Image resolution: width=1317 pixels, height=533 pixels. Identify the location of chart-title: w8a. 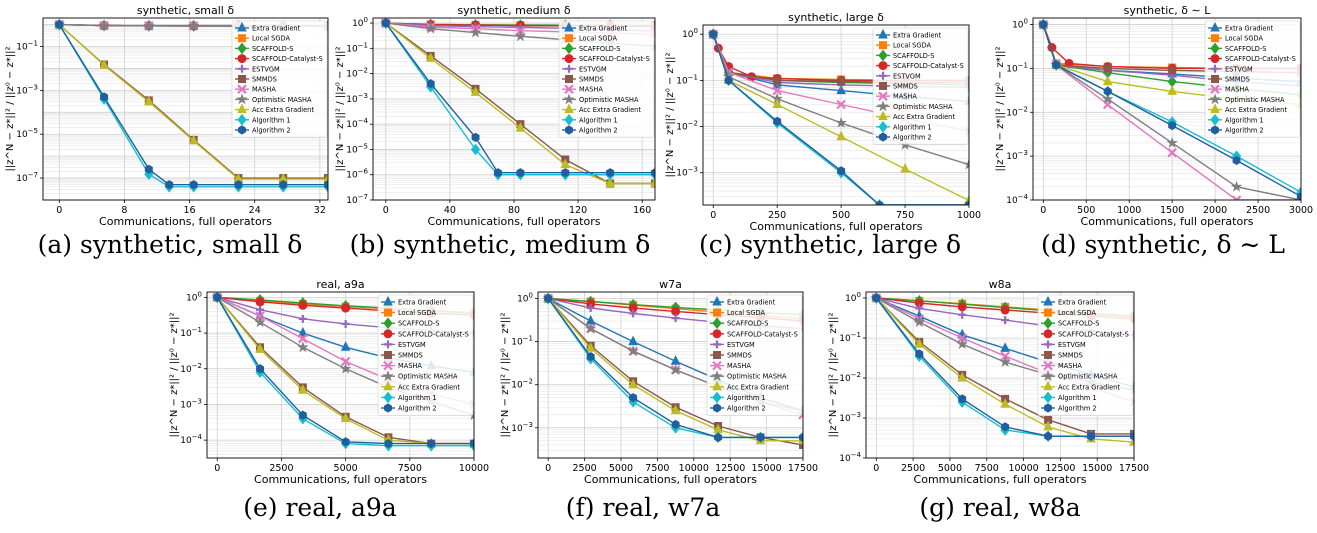
(1000, 284).